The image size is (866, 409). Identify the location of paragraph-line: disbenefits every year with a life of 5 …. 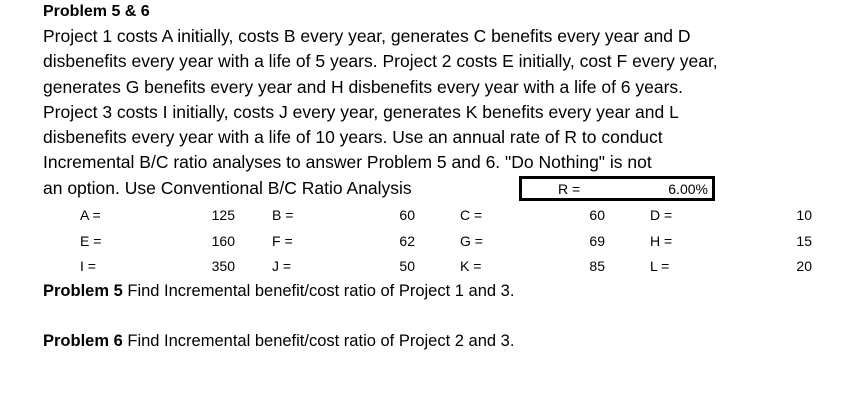
(380, 61).